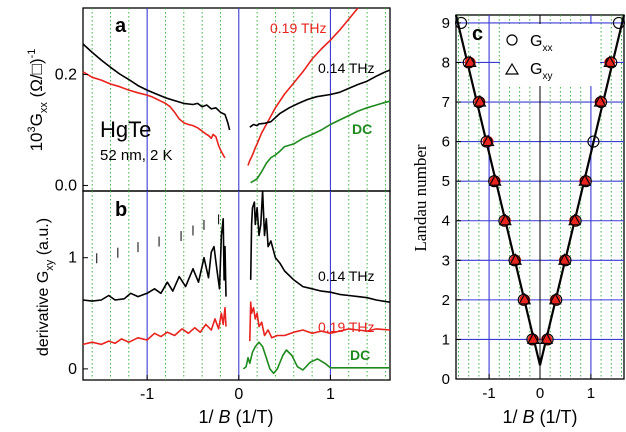 This screenshot has height=432, width=626. What do you see at coordinates (121, 210) in the screenshot?
I see `panel-b-label: b` at bounding box center [121, 210].